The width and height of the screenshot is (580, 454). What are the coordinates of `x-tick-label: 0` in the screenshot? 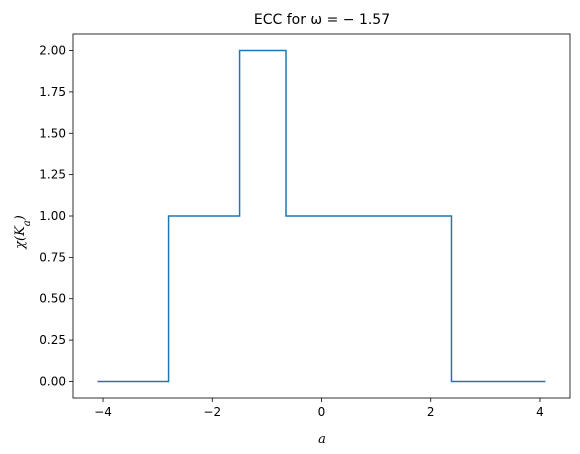 It's located at (322, 412).